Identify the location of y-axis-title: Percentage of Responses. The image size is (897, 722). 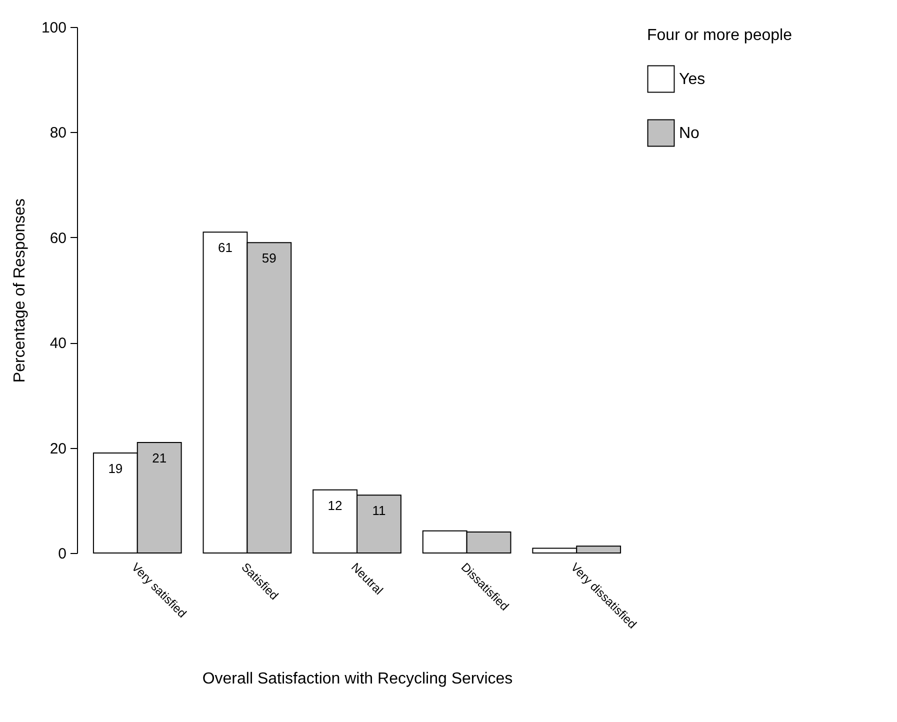
(19, 290).